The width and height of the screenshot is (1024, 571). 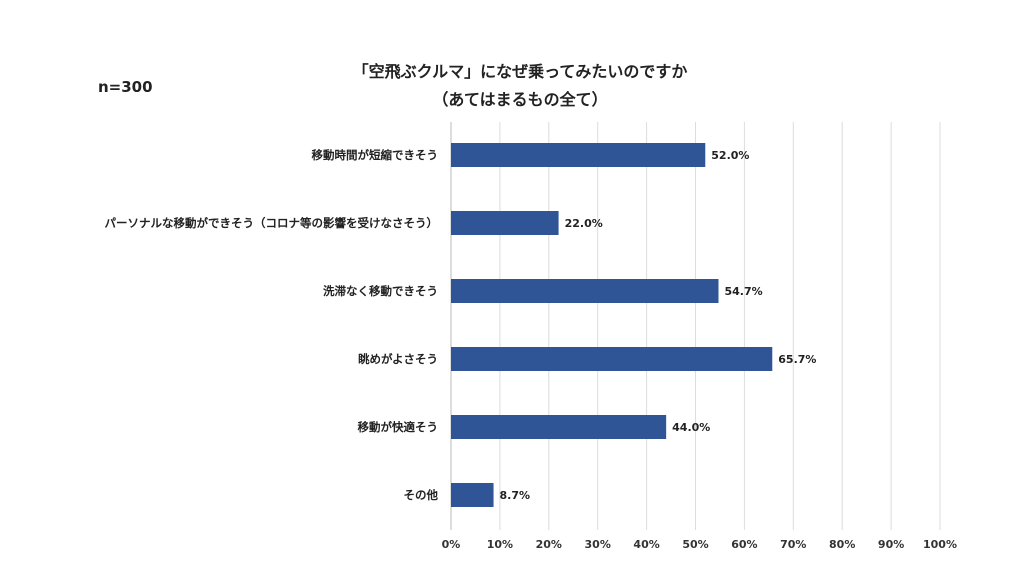 What do you see at coordinates (730, 155) in the screenshot?
I see `data-label: 52.0%` at bounding box center [730, 155].